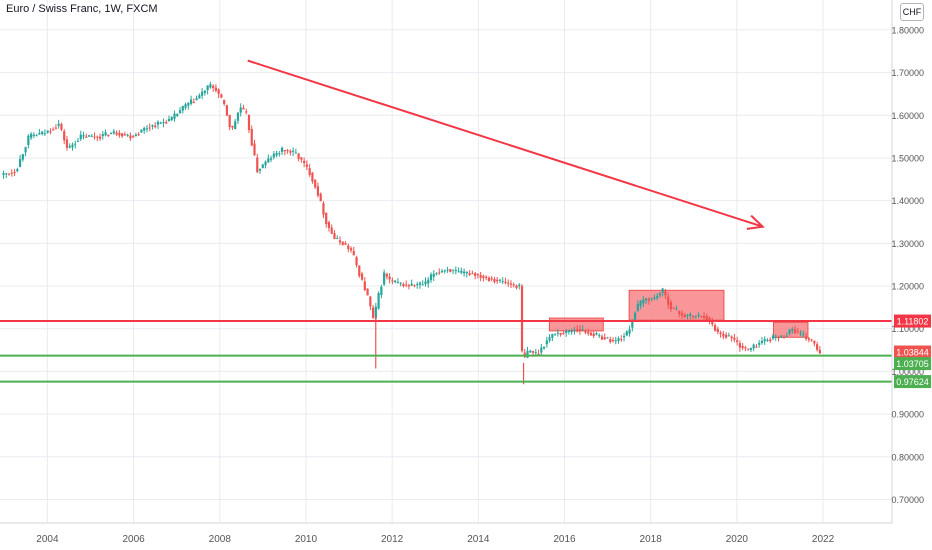 The image size is (932, 550). I want to click on y-tick-label: 1.40000, so click(907, 201).